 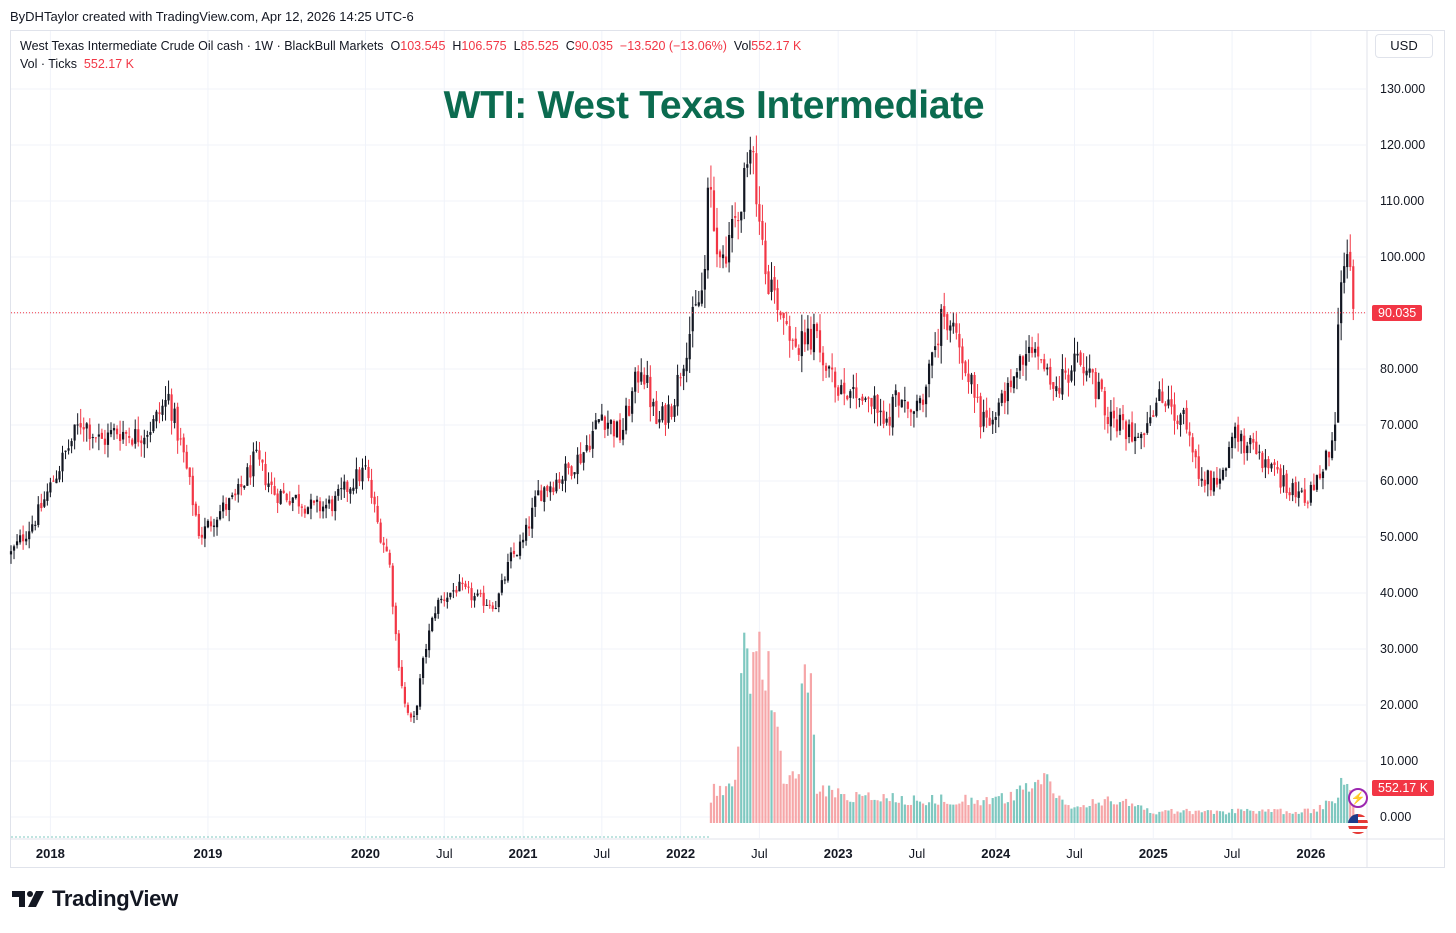 What do you see at coordinates (1399, 481) in the screenshot?
I see `y-tick-label: 60.000` at bounding box center [1399, 481].